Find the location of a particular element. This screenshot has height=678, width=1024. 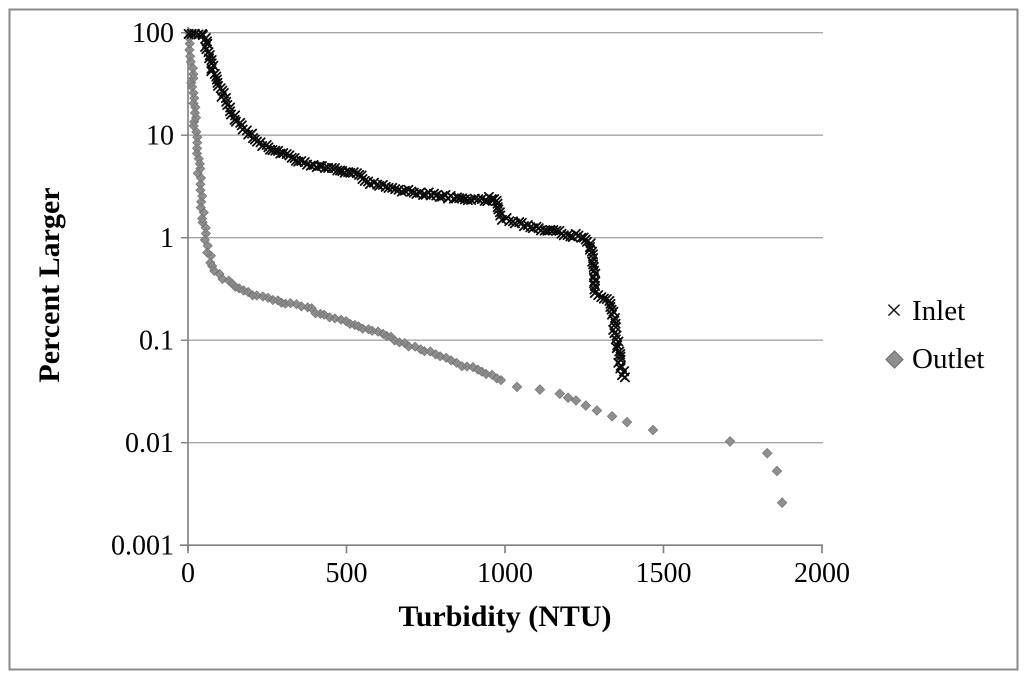

y-tick-label: 10 is located at coordinates (160, 136).